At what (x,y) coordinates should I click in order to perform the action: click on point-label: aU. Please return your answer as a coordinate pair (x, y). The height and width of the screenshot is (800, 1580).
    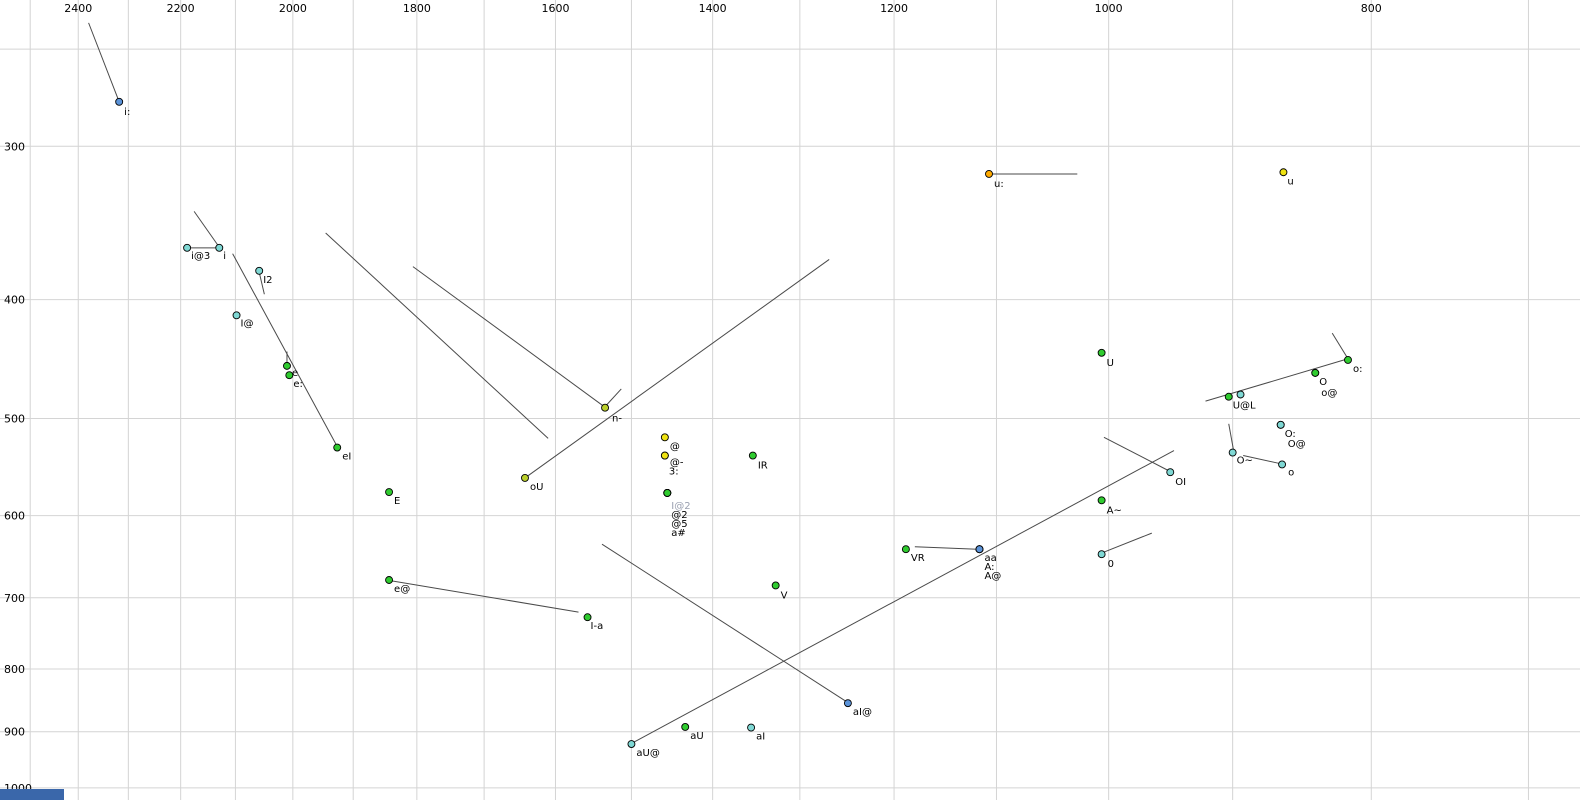
    Looking at the image, I should click on (696, 736).